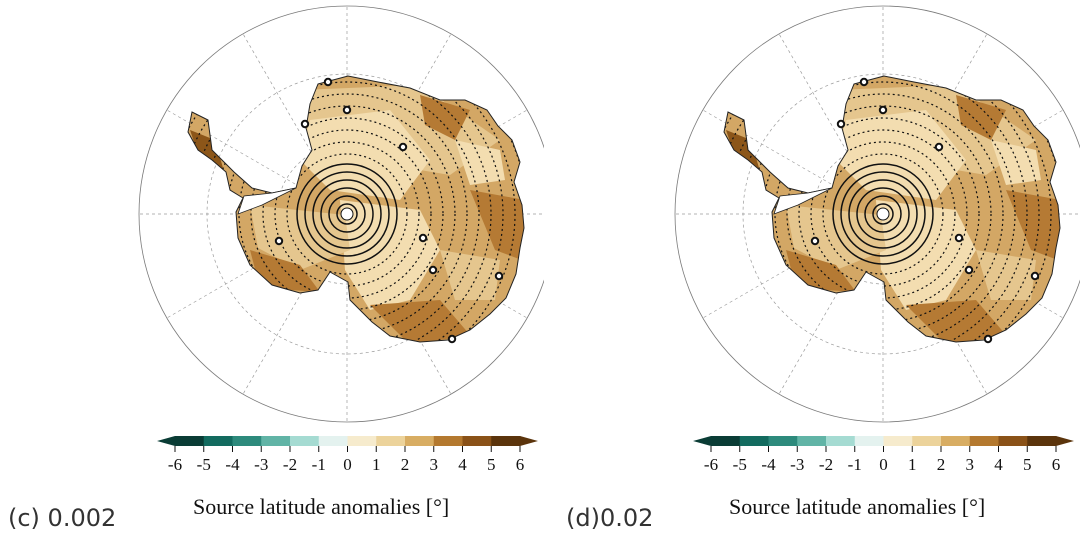  What do you see at coordinates (62, 518) in the screenshot?
I see `panel-label: (c) 0.002` at bounding box center [62, 518].